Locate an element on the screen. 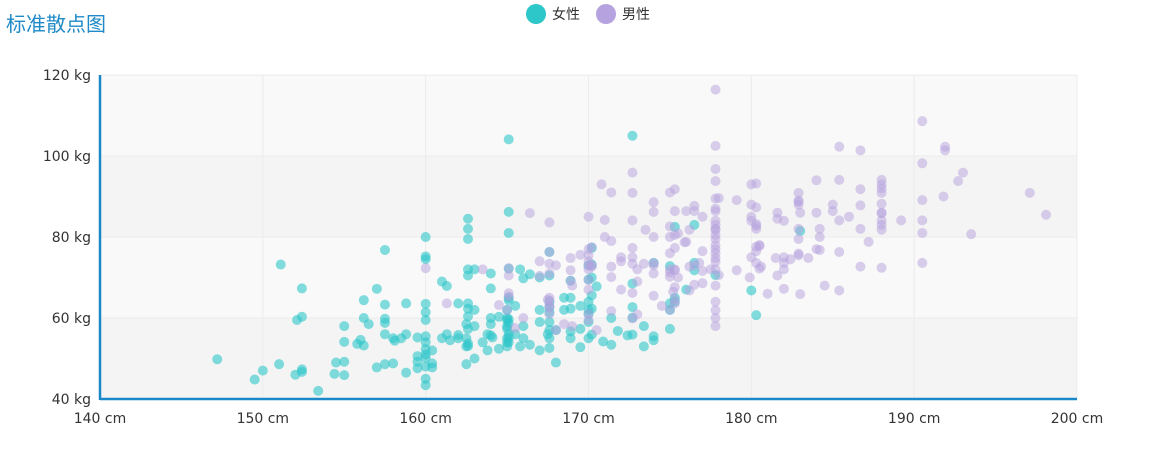 This screenshot has width=1176, height=472. x-tick-label: 150 cm is located at coordinates (263, 419).